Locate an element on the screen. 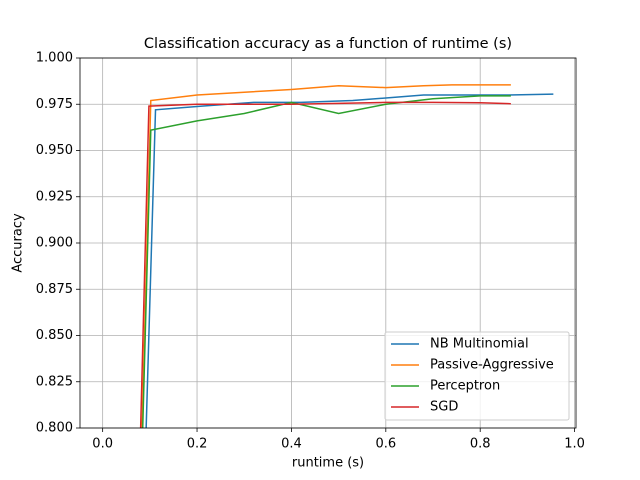 The image size is (640, 480). y-tick-label: 0.950 is located at coordinates (54, 150).